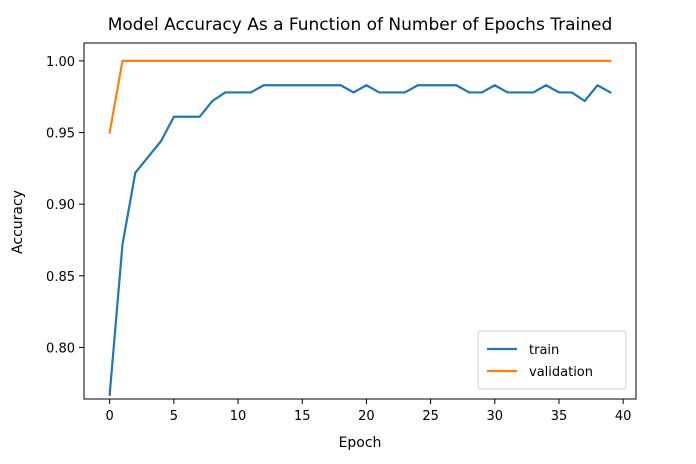 The width and height of the screenshot is (696, 464). I want to click on legend: train validation, so click(552, 360).